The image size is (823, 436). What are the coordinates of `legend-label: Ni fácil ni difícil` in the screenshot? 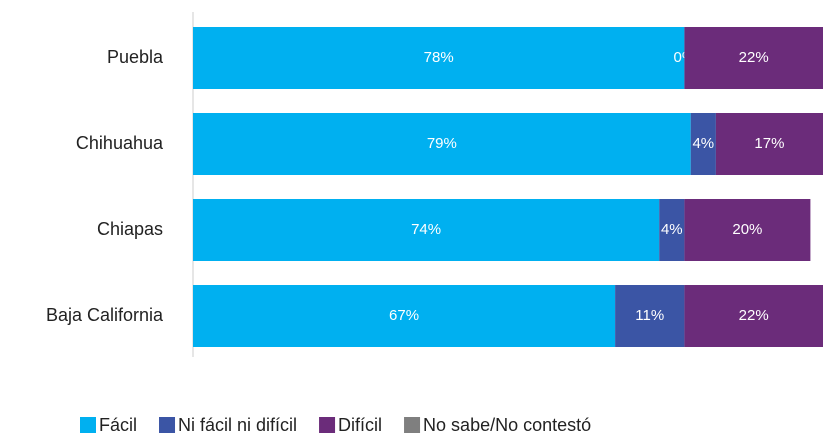 It's located at (237, 425).